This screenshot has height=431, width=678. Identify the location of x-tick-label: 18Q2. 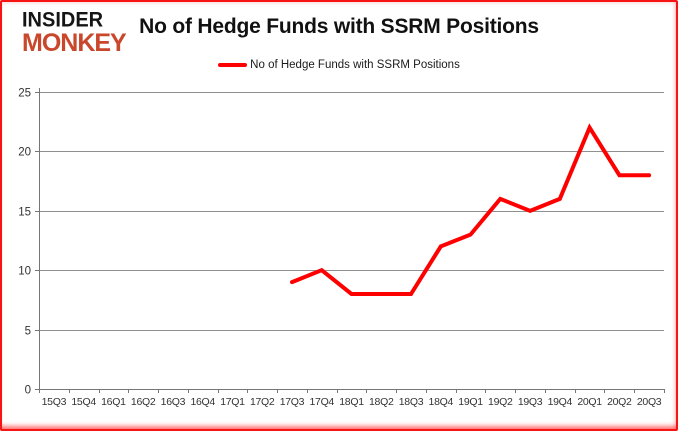
(381, 402).